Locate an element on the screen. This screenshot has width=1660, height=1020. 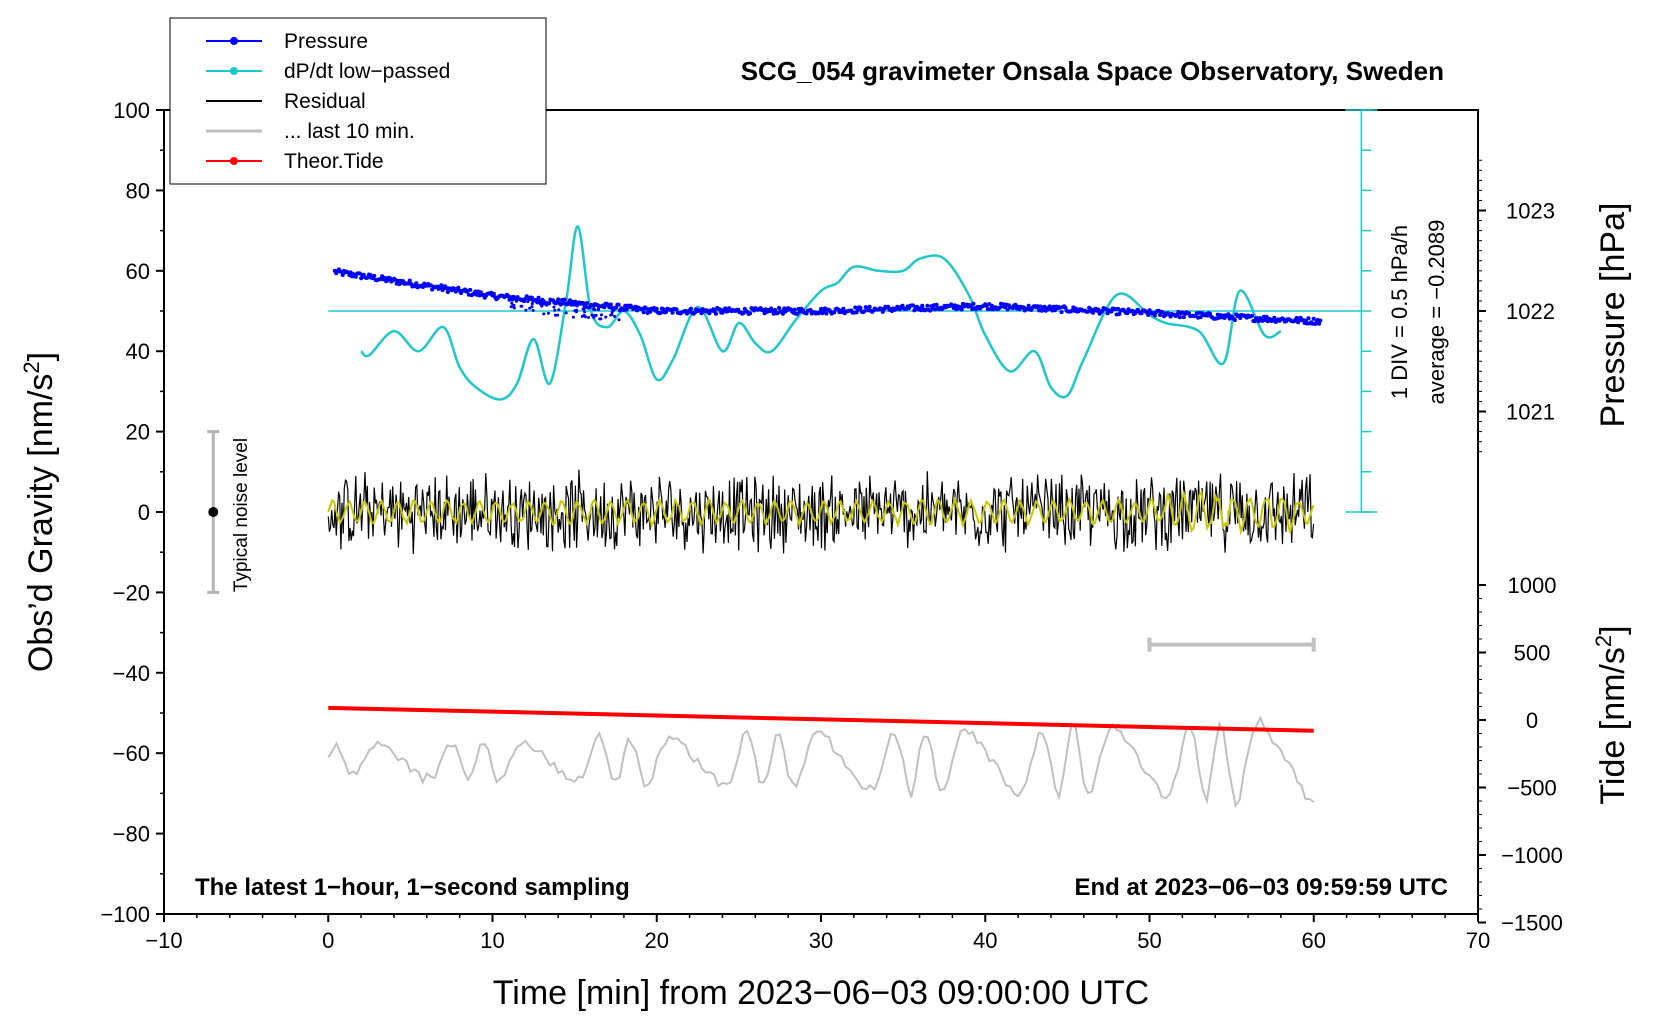
y-tick-label: 20 is located at coordinates (138, 432).